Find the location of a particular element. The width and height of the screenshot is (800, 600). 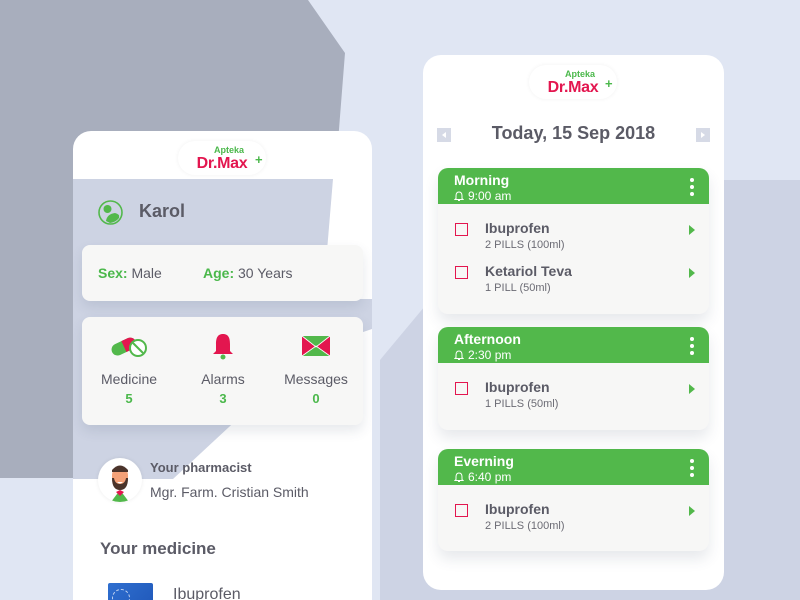

slot-time-value: 2:30 pm is located at coordinates (490, 355).